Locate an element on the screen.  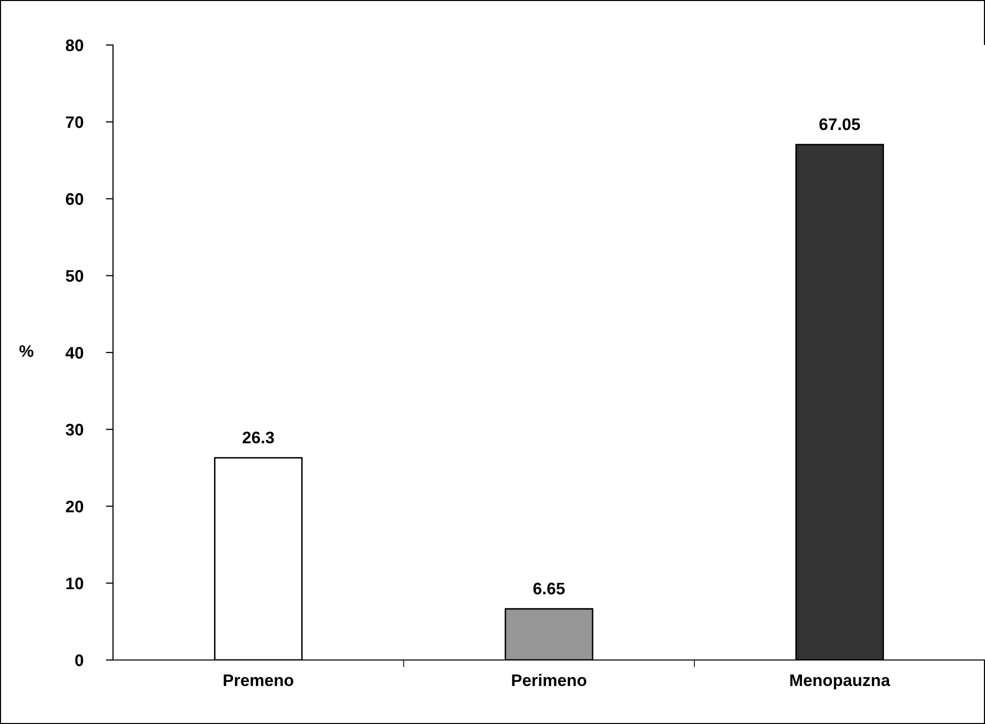
x-tick-label: Premeno is located at coordinates (259, 680).